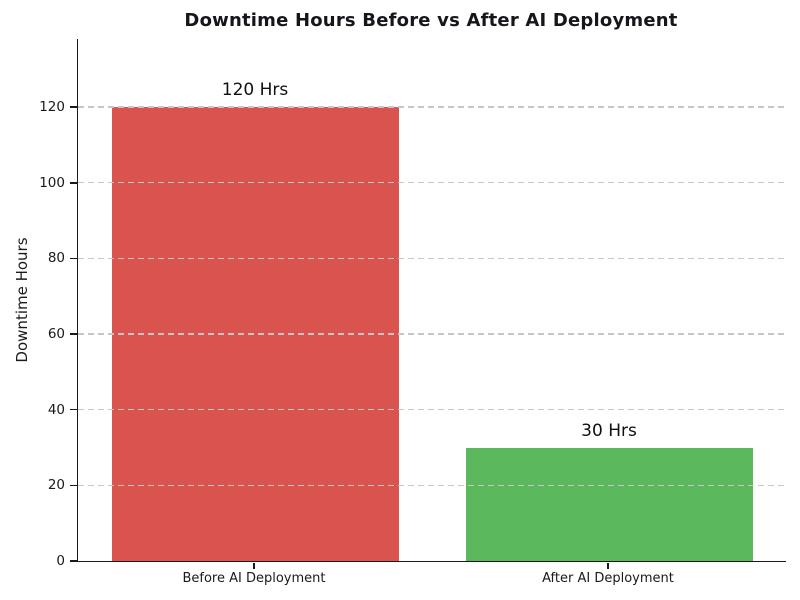  What do you see at coordinates (56, 409) in the screenshot?
I see `y-tick-label: 40` at bounding box center [56, 409].